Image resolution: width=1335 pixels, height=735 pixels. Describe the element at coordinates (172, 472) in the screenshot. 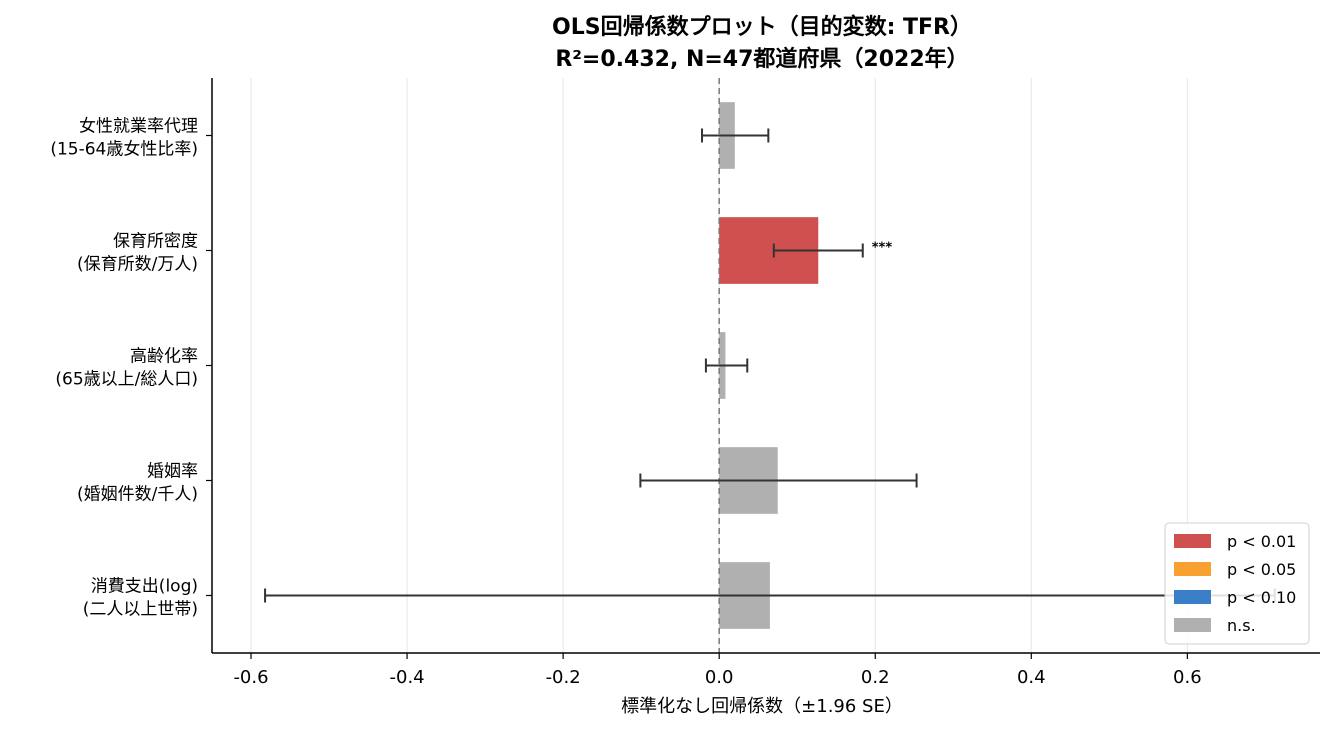

I see `category-label-3: 婚姻率` at that location.